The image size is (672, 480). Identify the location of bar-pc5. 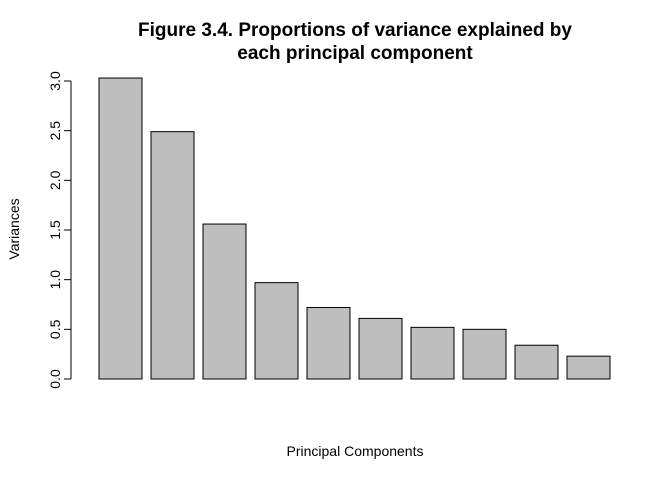
(328, 343).